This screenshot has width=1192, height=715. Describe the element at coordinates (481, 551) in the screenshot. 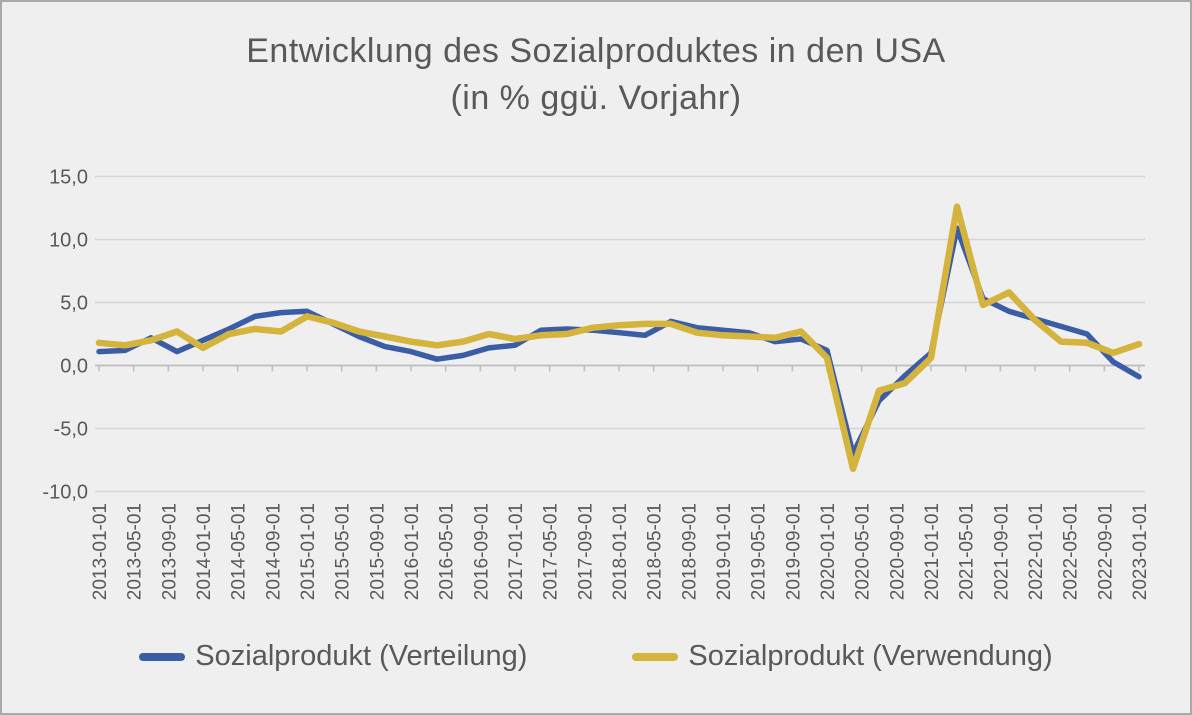

I see `x-tick-label: 2016-09-01` at that location.